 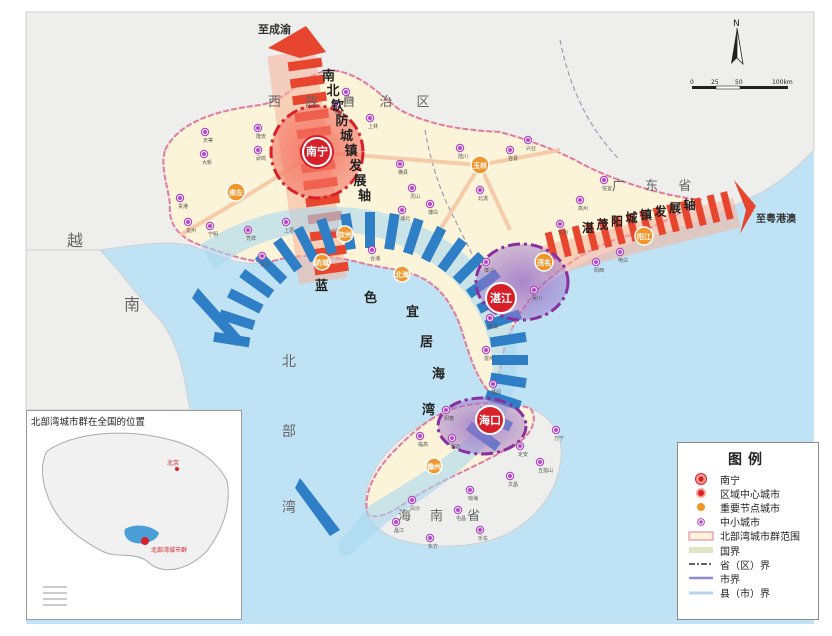 What do you see at coordinates (745, 595) in the screenshot?
I see `legend-label: 县（市）界` at bounding box center [745, 595].